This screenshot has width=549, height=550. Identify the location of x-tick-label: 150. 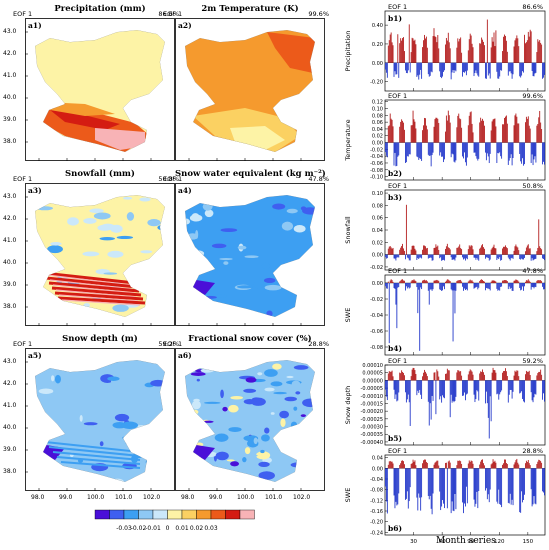
(528, 542).